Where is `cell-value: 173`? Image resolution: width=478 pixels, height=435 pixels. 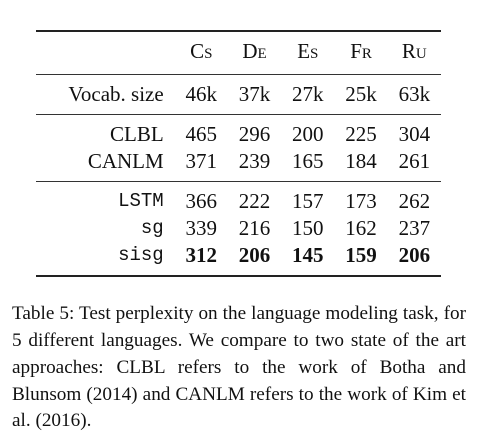 cell-value: 173 is located at coordinates (361, 201).